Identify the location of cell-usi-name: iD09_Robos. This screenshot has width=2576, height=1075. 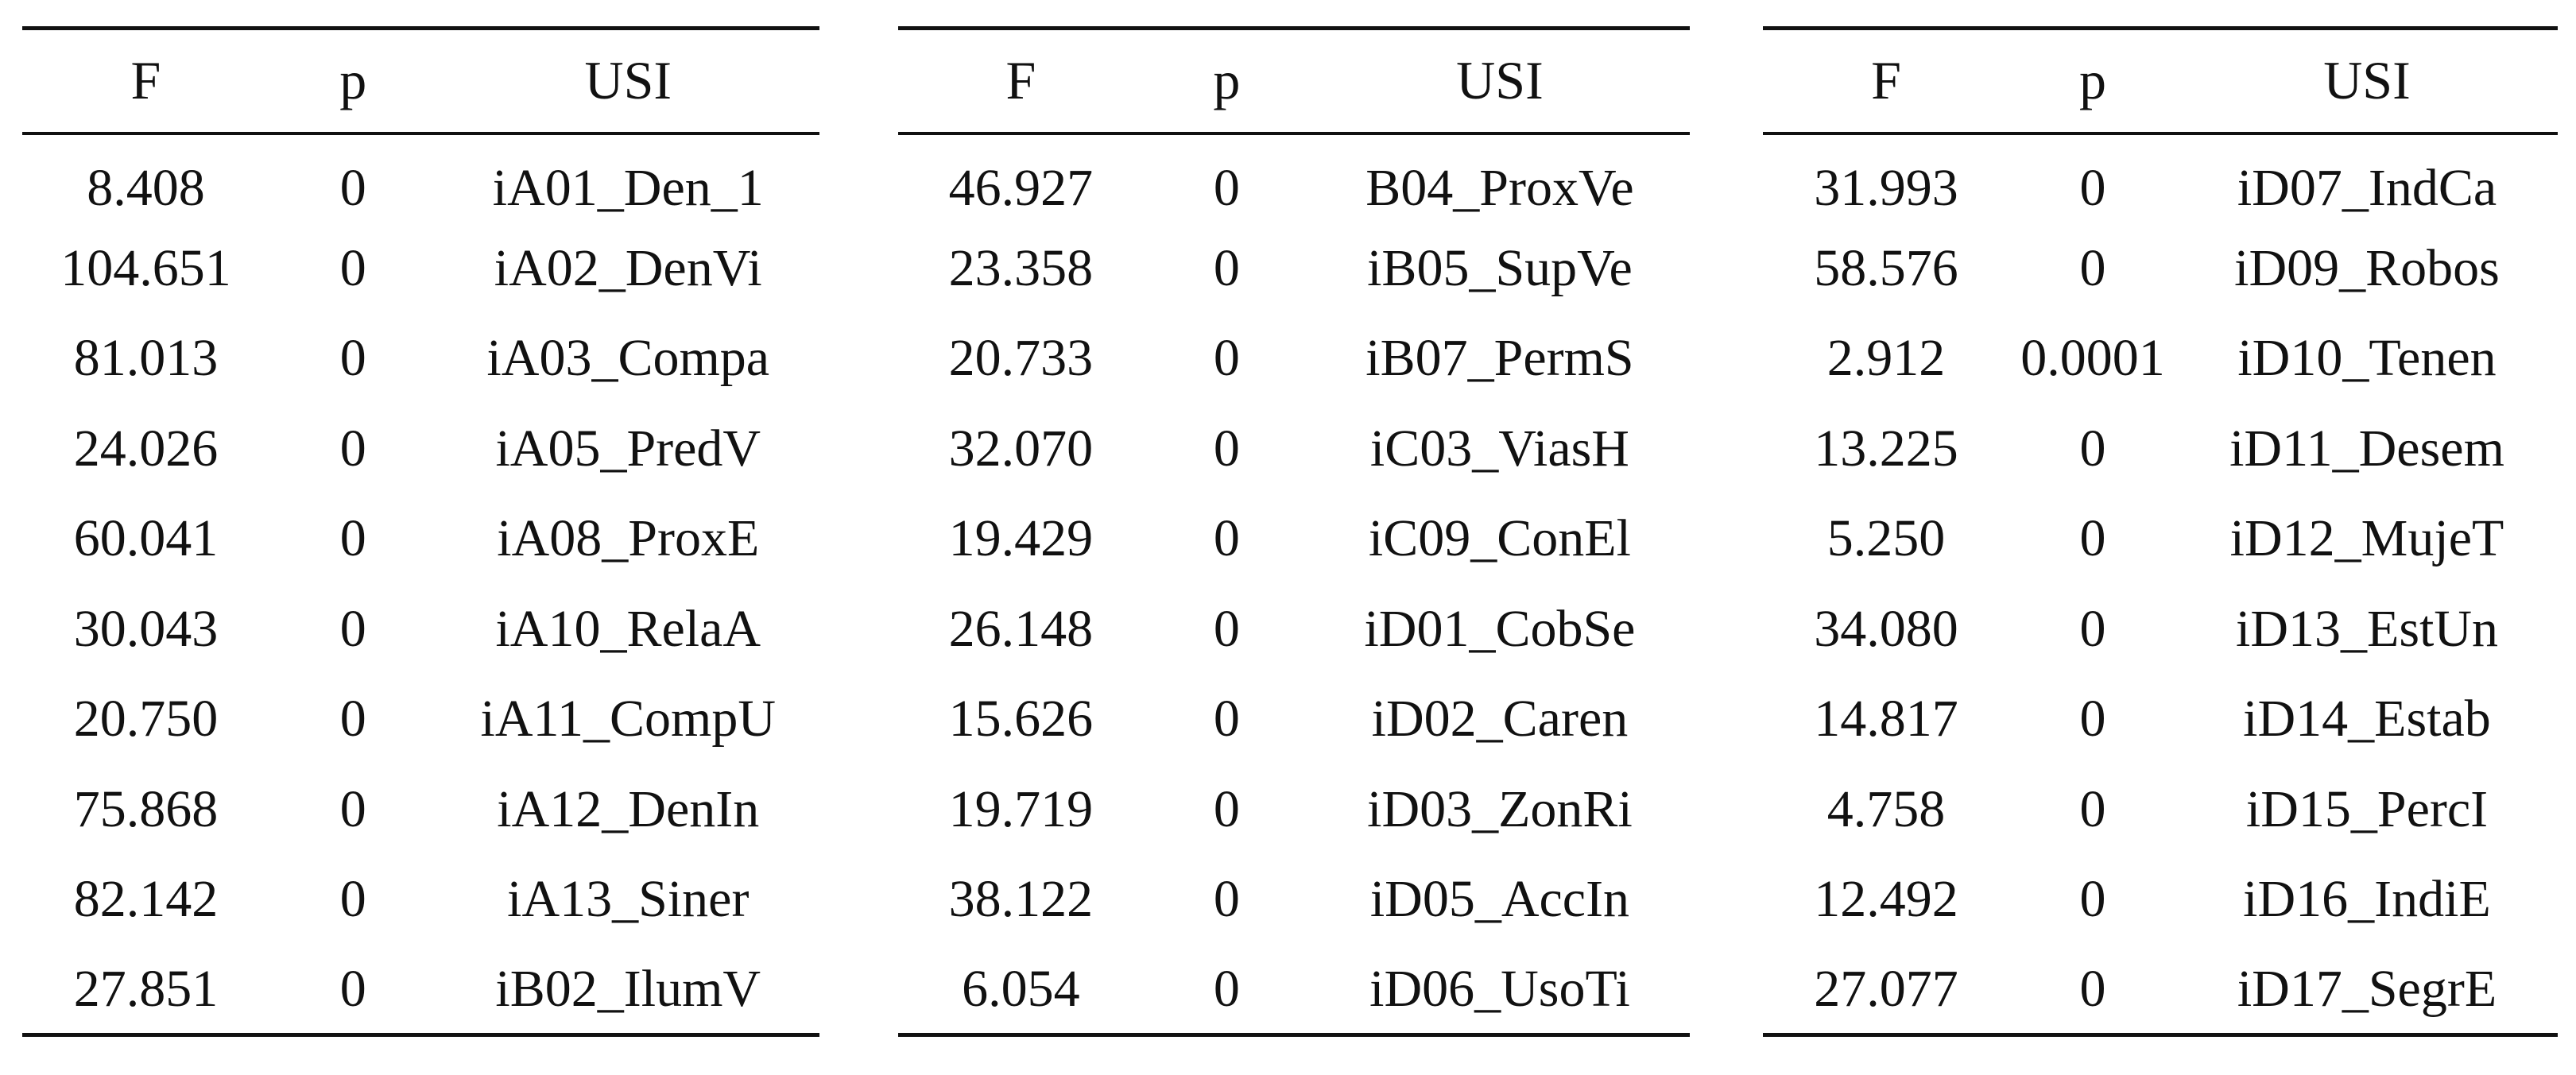
(2367, 267).